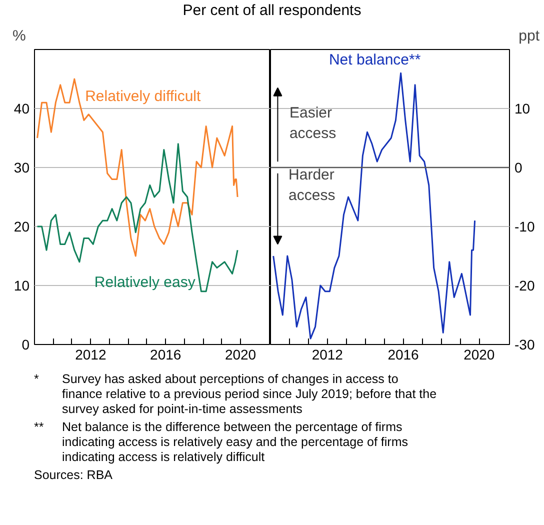 The image size is (544, 525). What do you see at coordinates (22, 108) in the screenshot?
I see `y-tick-label: 40` at bounding box center [22, 108].